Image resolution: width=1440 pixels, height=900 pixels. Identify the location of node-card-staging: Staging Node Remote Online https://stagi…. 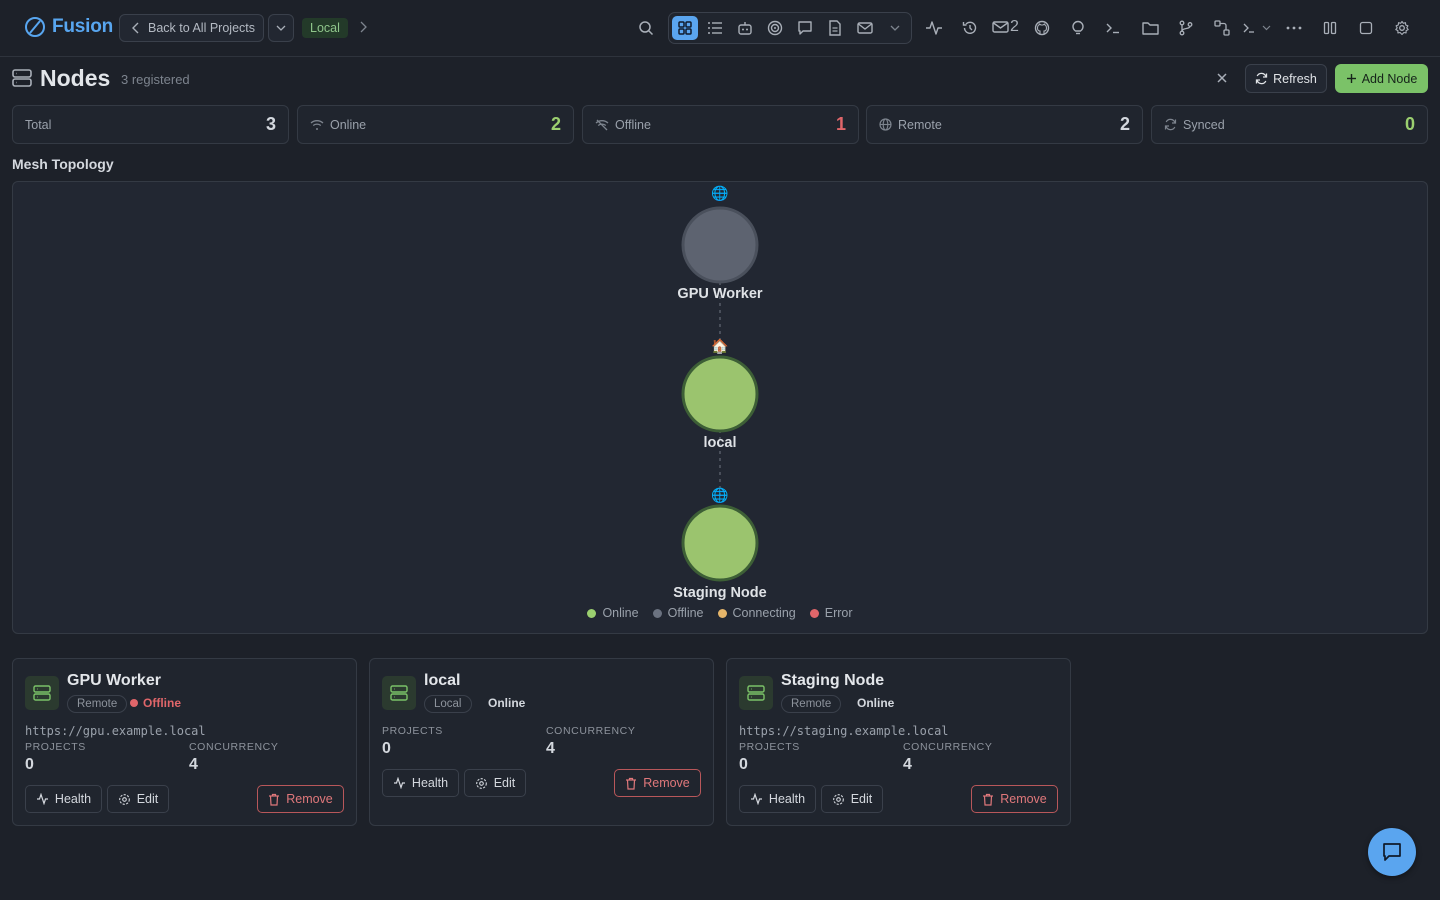
(898, 742).